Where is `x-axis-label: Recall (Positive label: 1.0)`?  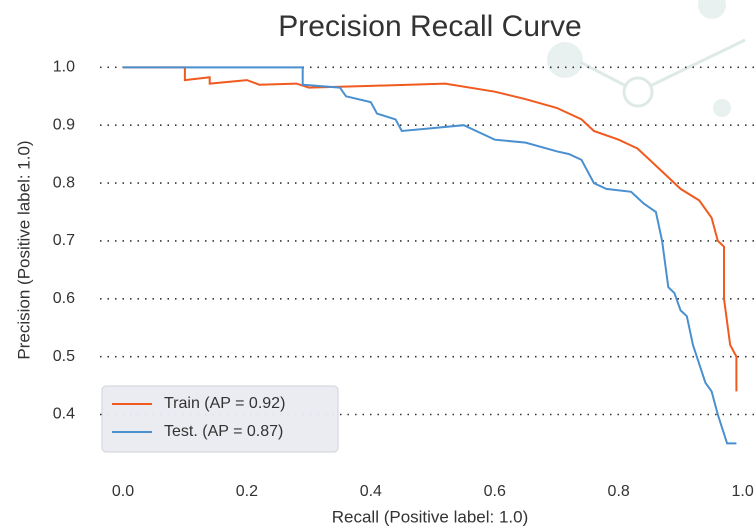
x-axis-label: Recall (Positive label: 1.0) is located at coordinates (430, 516).